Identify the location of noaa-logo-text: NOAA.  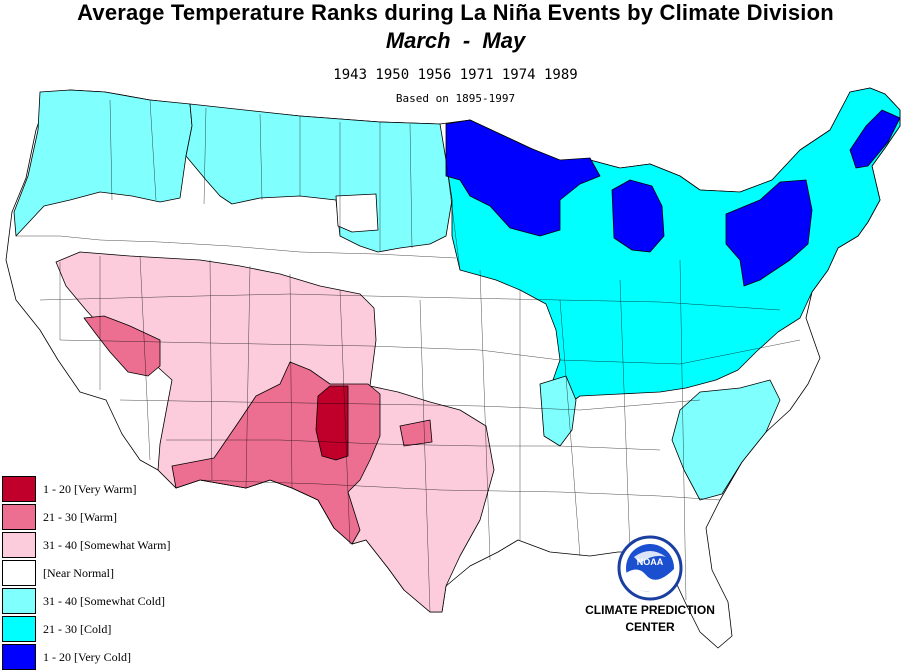
(650, 562).